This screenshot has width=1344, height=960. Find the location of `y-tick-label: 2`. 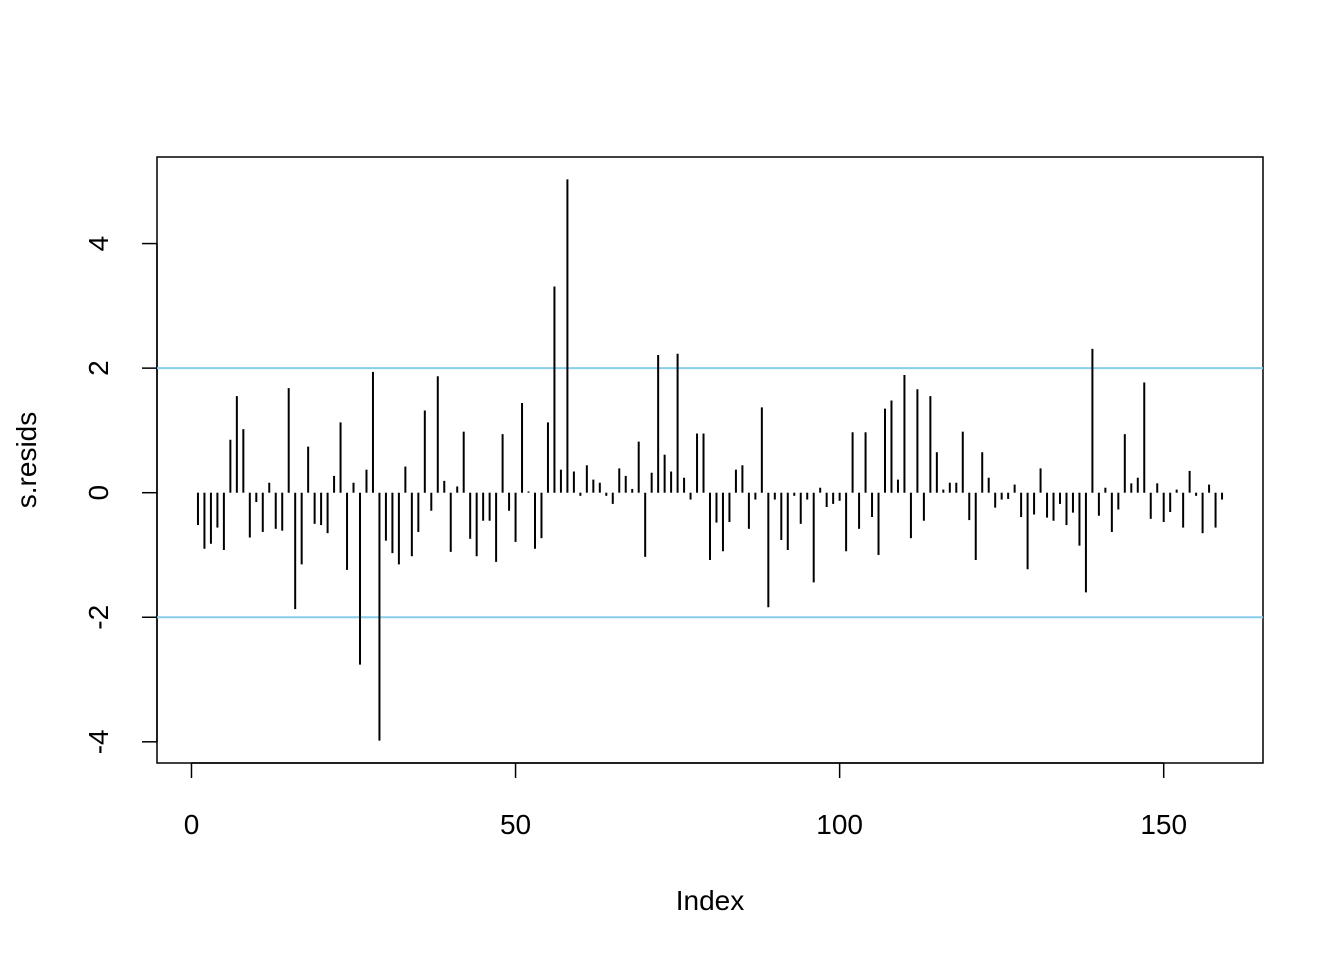

y-tick-label: 2 is located at coordinates (98, 368).